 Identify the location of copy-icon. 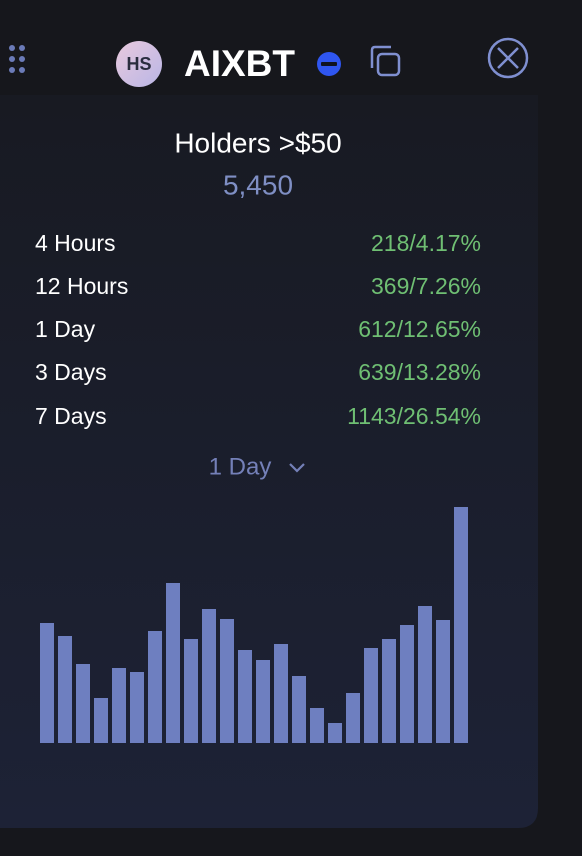
(385, 61).